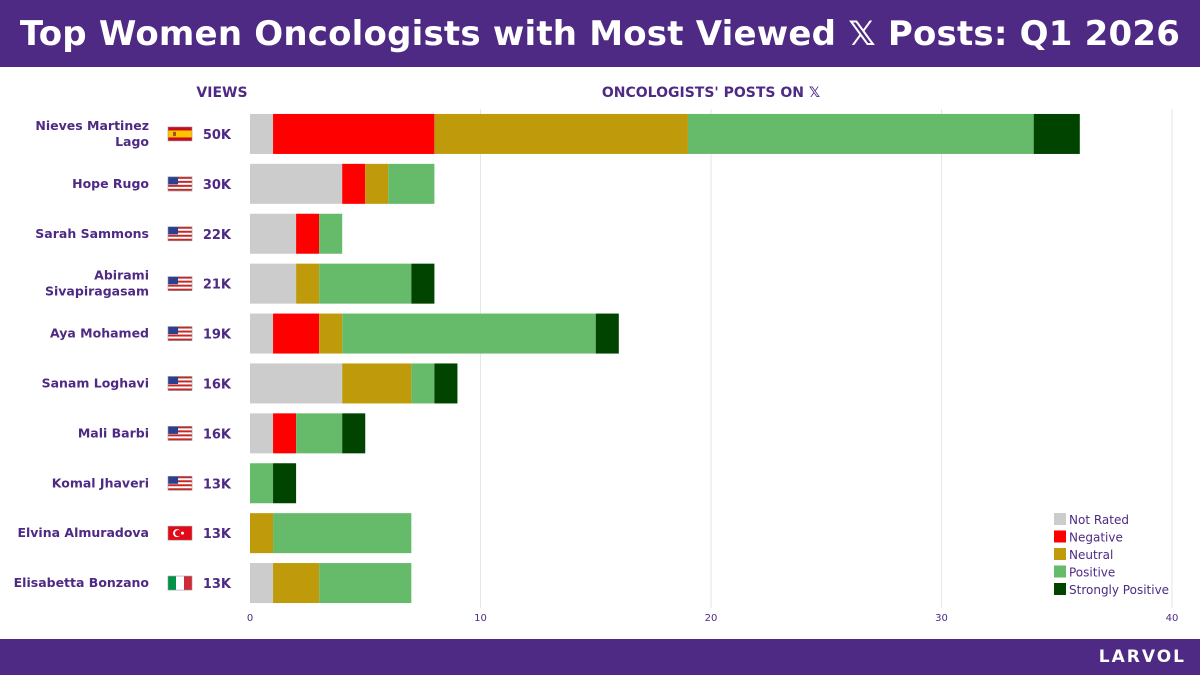 The image size is (1200, 675). I want to click on oncologist-name-label: Sarah Sammons, so click(92, 233).